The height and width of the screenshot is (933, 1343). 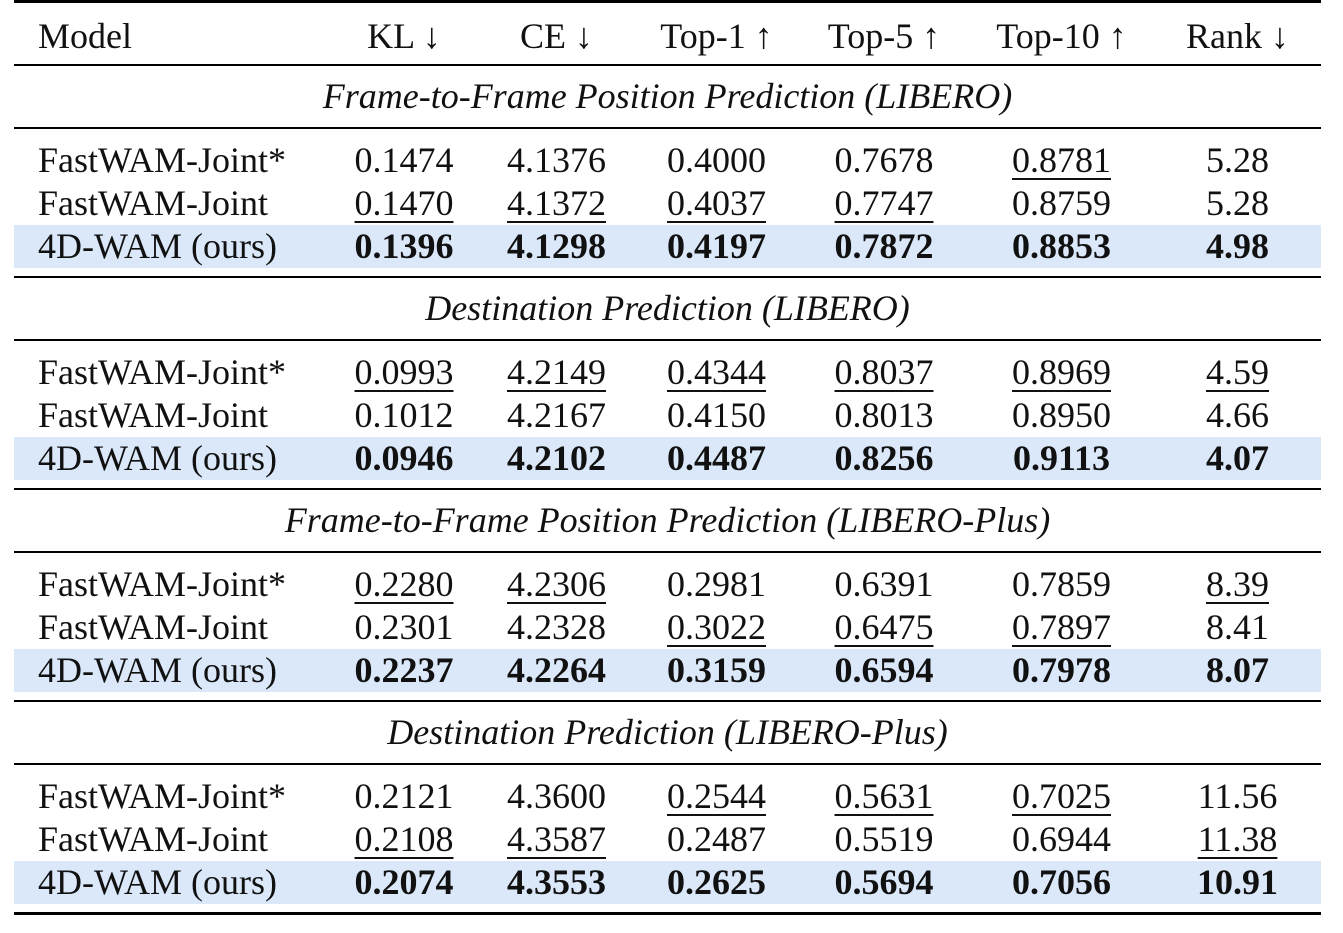 I want to click on metric-cell: 4.1376, so click(x=556, y=160).